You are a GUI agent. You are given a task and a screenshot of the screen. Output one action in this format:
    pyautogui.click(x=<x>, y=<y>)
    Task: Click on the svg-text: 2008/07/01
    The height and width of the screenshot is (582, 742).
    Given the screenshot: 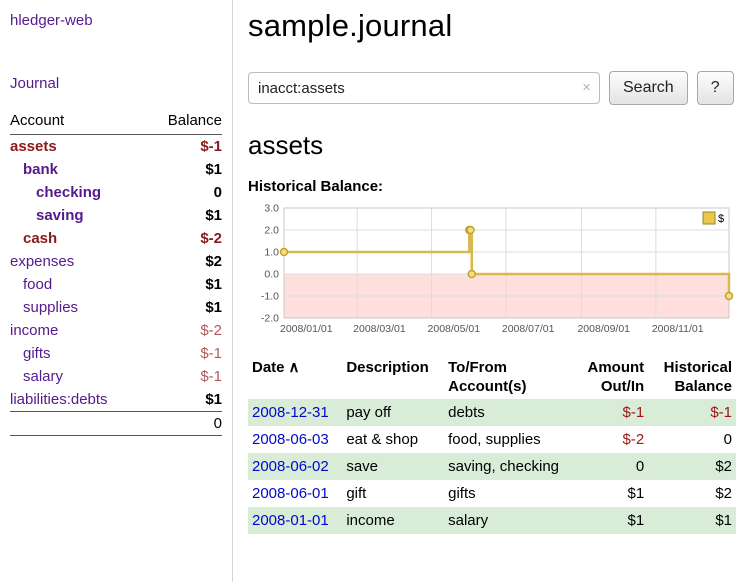 What is the action you would take?
    pyautogui.click(x=528, y=329)
    